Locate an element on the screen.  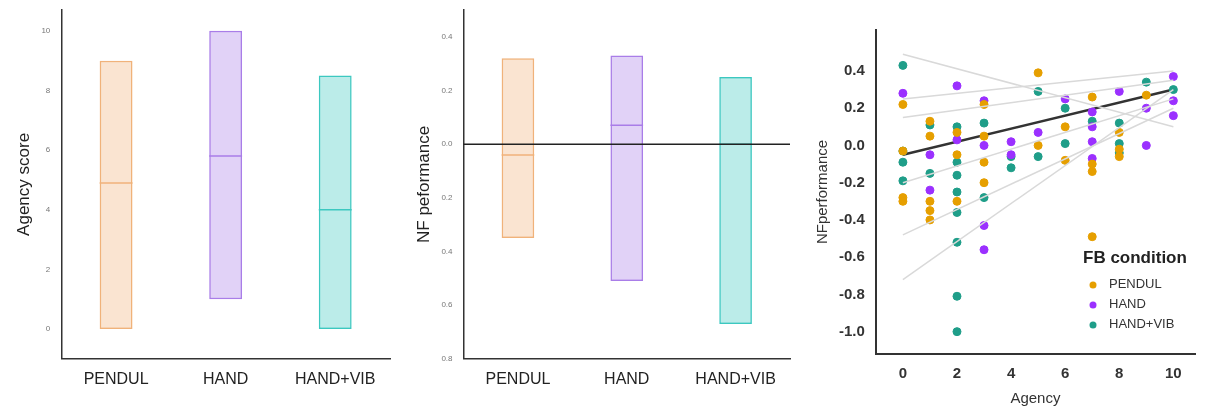
y-tick-label: 0.8 is located at coordinates (447, 358).